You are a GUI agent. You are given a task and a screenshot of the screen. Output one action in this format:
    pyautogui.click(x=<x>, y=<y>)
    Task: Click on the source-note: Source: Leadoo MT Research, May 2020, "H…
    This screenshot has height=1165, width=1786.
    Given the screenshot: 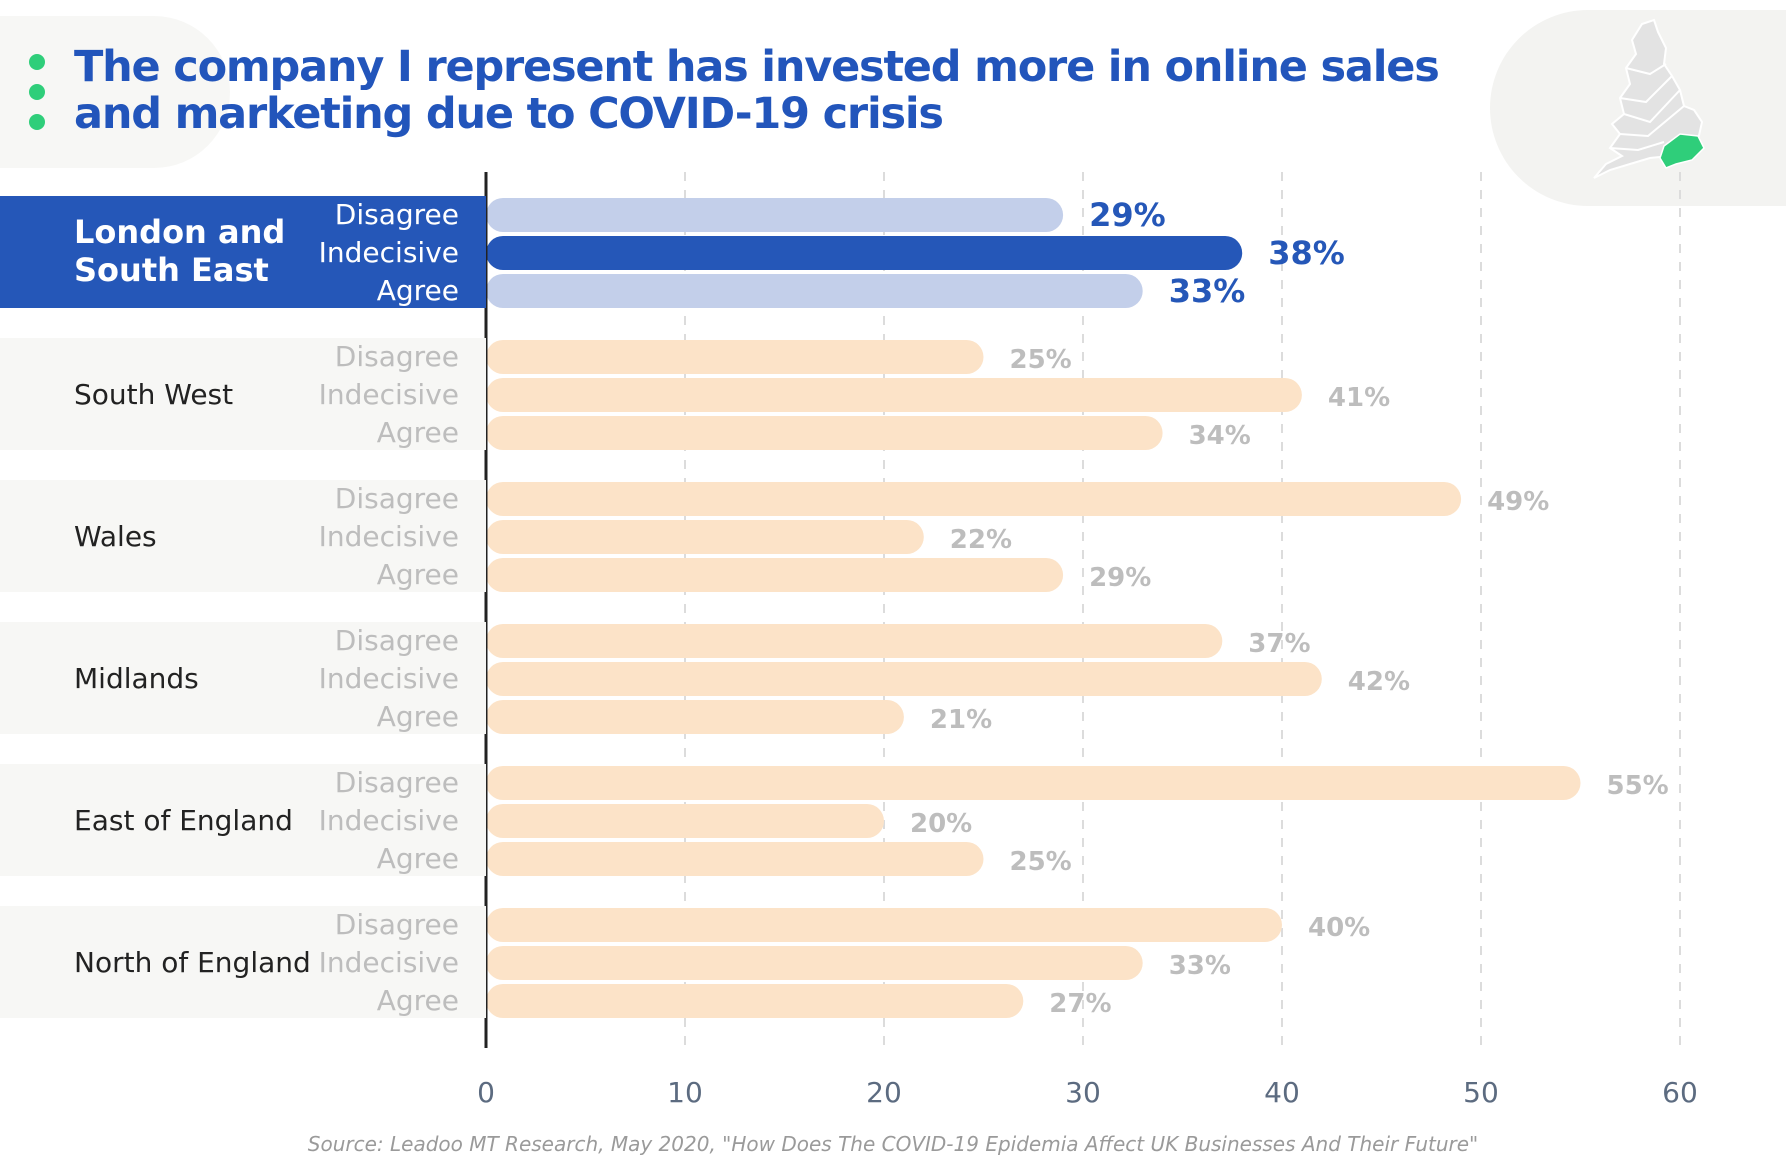 What is the action you would take?
    pyautogui.click(x=893, y=1144)
    